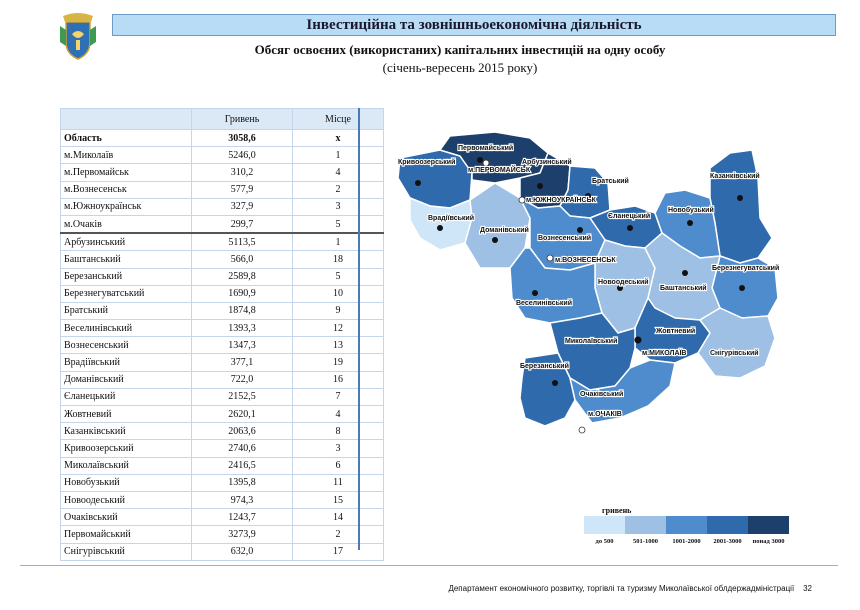 This screenshot has height=610, width=860. What do you see at coordinates (126, 119) in the screenshot?
I see `header-name-cell` at bounding box center [126, 119].